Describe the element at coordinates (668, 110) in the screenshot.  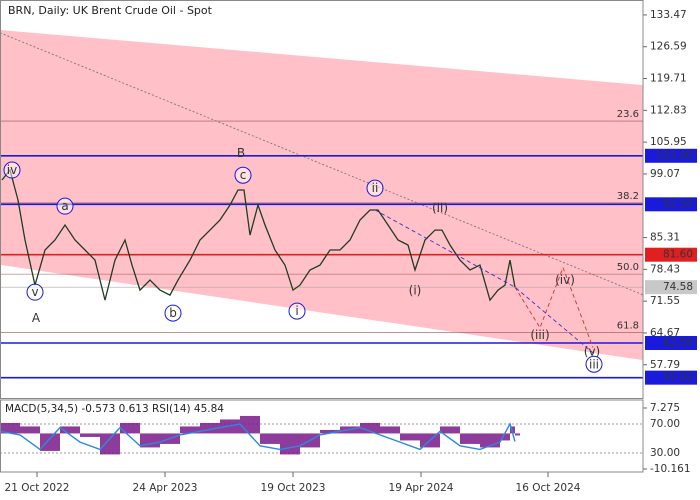
I see `y-tick-label: 112.83` at that location.